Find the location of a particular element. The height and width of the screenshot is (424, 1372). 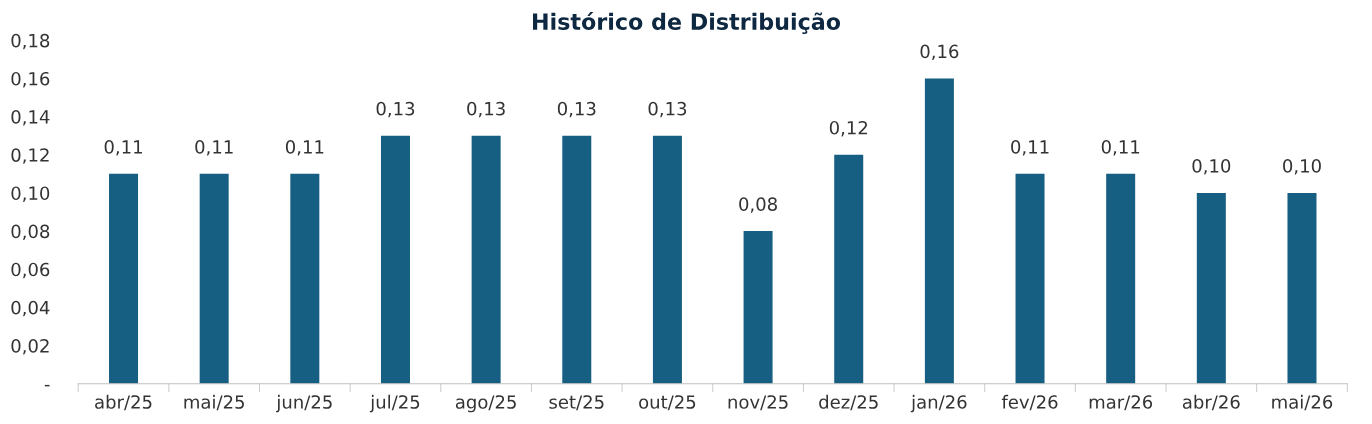

y-tick-label: 0,14 is located at coordinates (30, 118).